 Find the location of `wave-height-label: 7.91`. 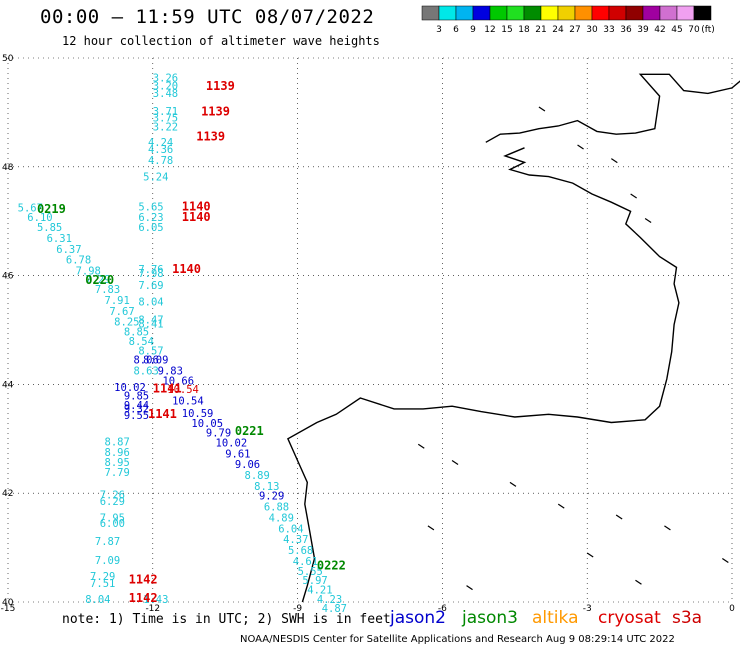

wave-height-label: 7.91 is located at coordinates (117, 301).